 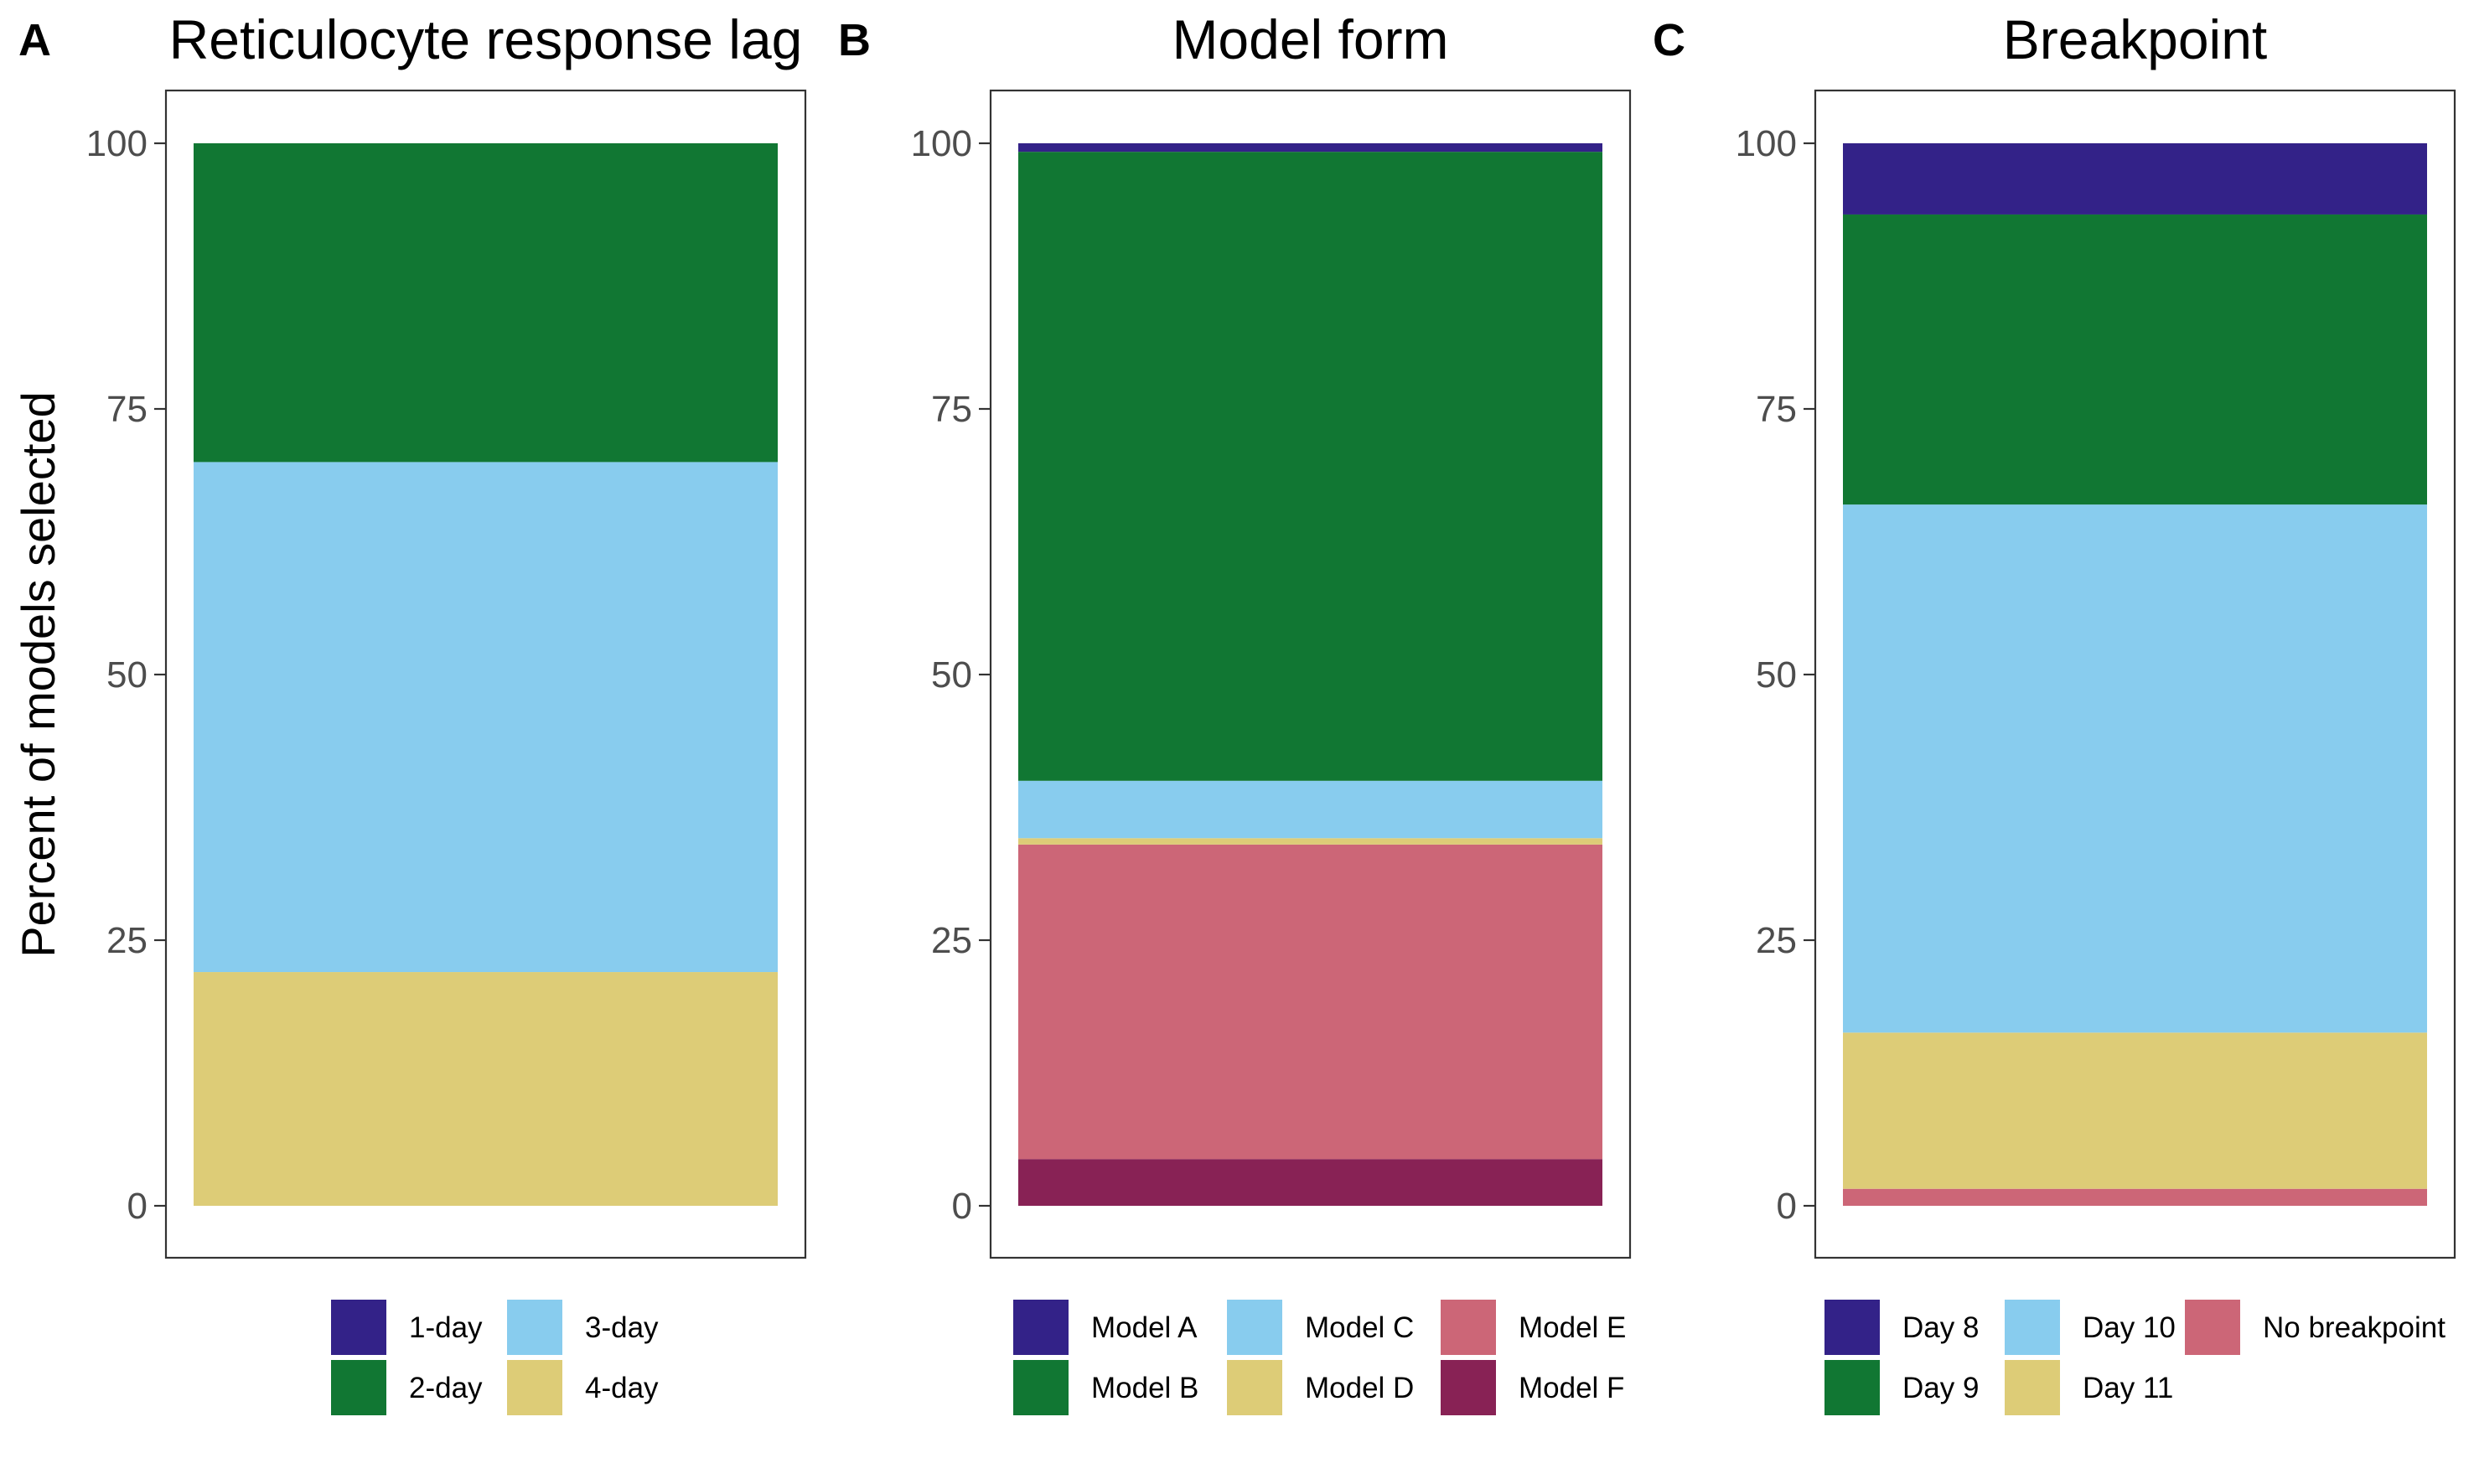 I want to click on bar-segment-model-f, so click(x=1310, y=1182).